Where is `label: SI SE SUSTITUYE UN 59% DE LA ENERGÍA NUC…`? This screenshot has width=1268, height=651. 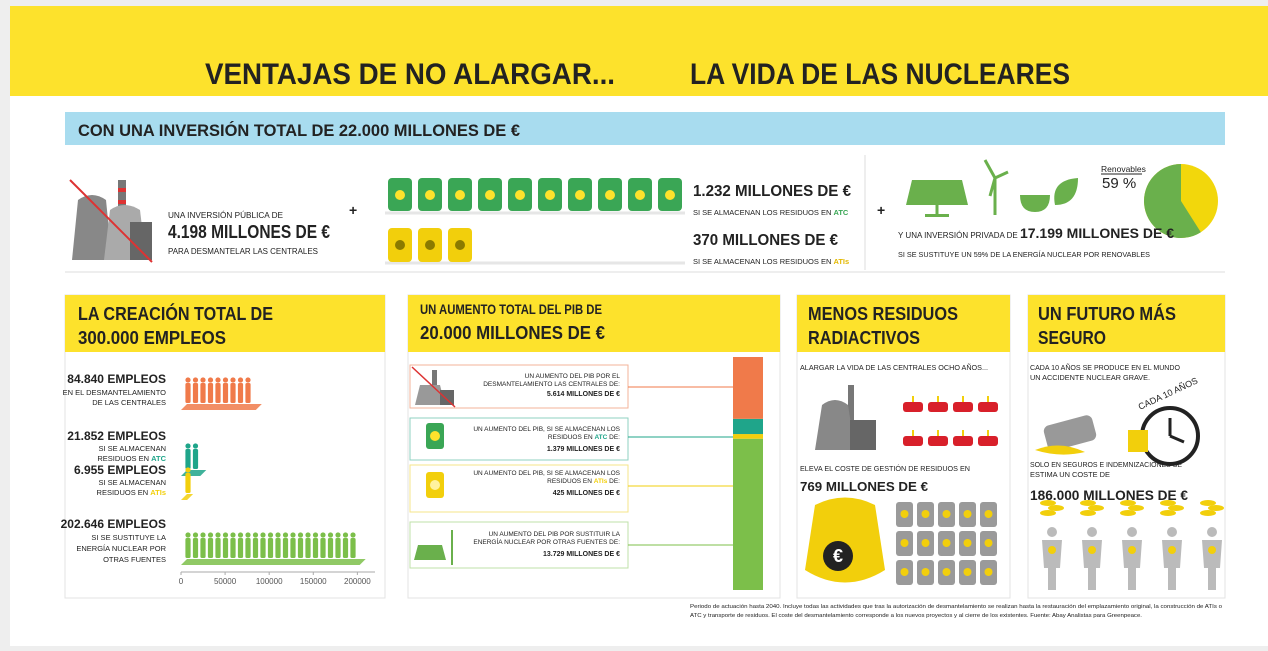 label: SI SE SUSTITUYE UN 59% DE LA ENERGÍA NUC… is located at coordinates (1024, 254).